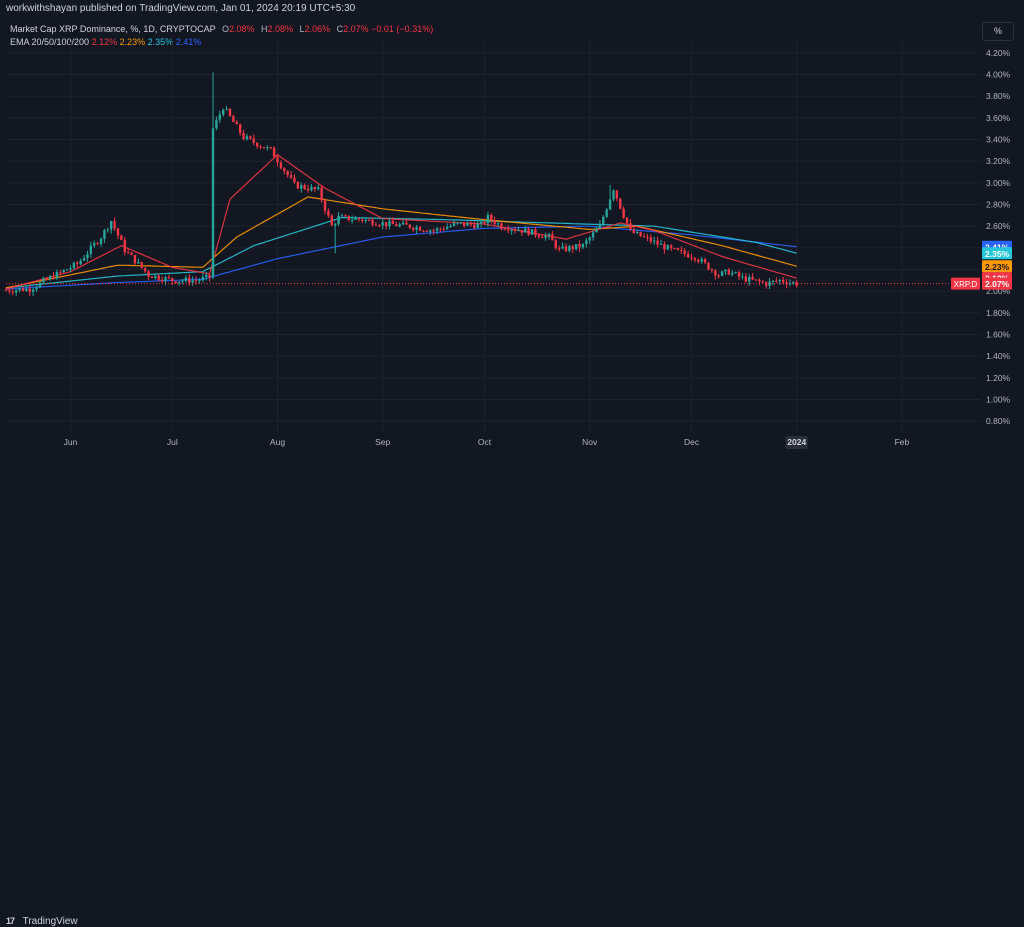  I want to click on x-tick-label: Jul, so click(172, 442).